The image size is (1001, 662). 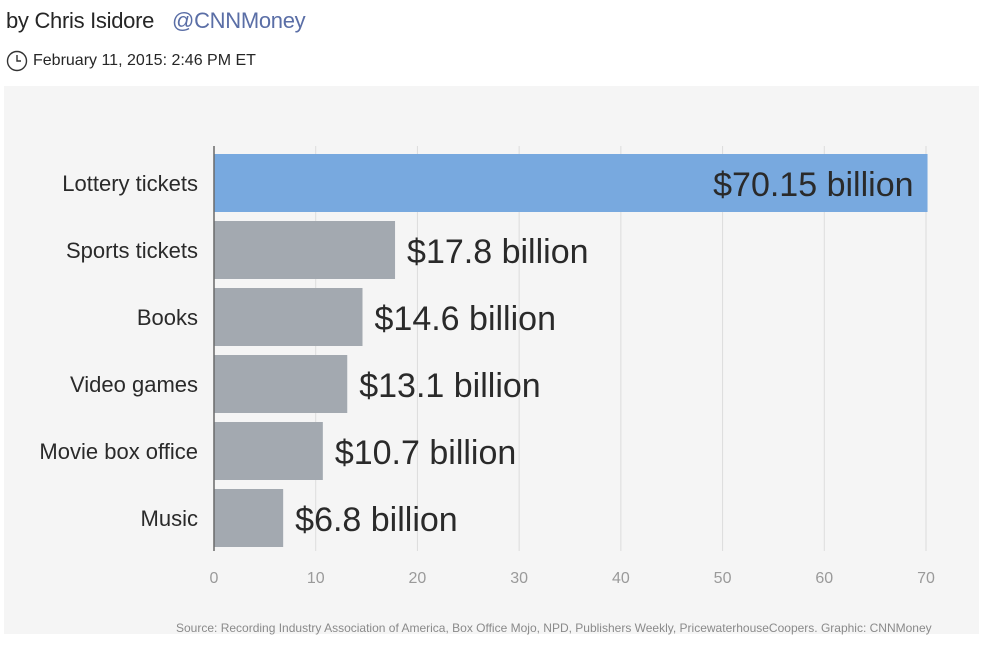 I want to click on x-tick-label: 0, so click(x=214, y=578).